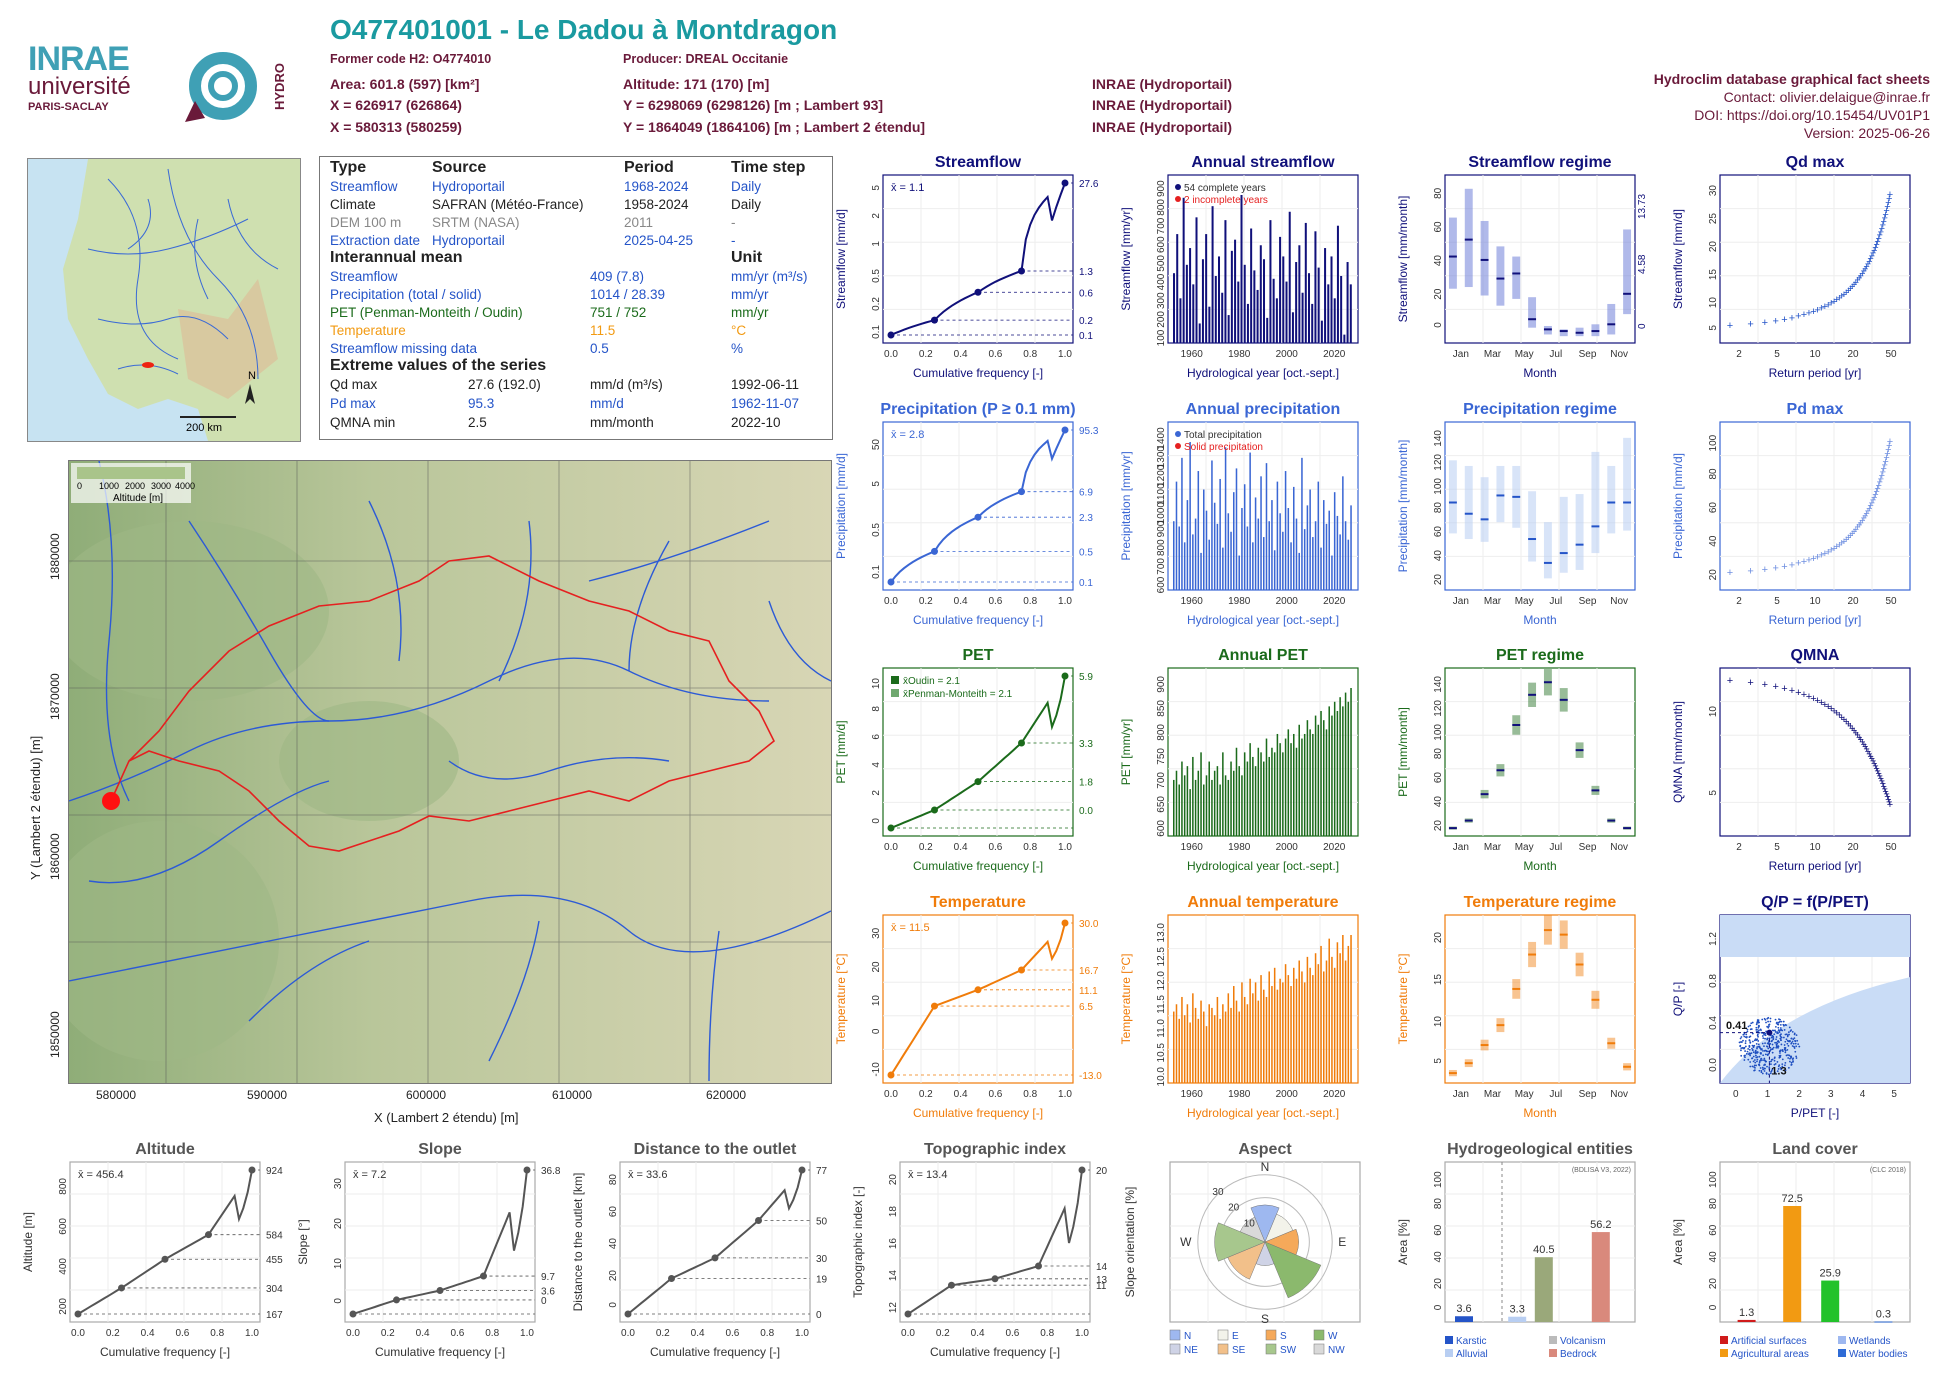 This screenshot has height=1386, width=1960. I want to click on chart-body: 020406080Jan Mar May Jul Sep Nov13.734.580, so click(1540, 267).